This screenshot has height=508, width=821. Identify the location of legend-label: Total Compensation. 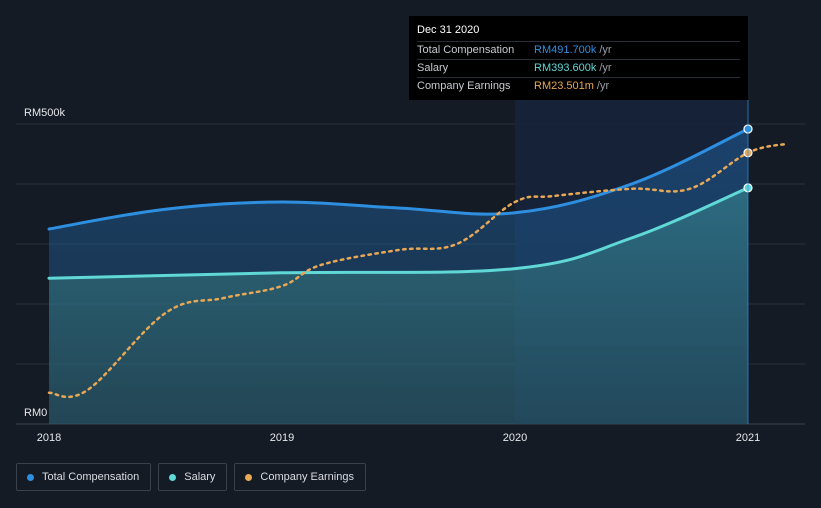
(91, 477).